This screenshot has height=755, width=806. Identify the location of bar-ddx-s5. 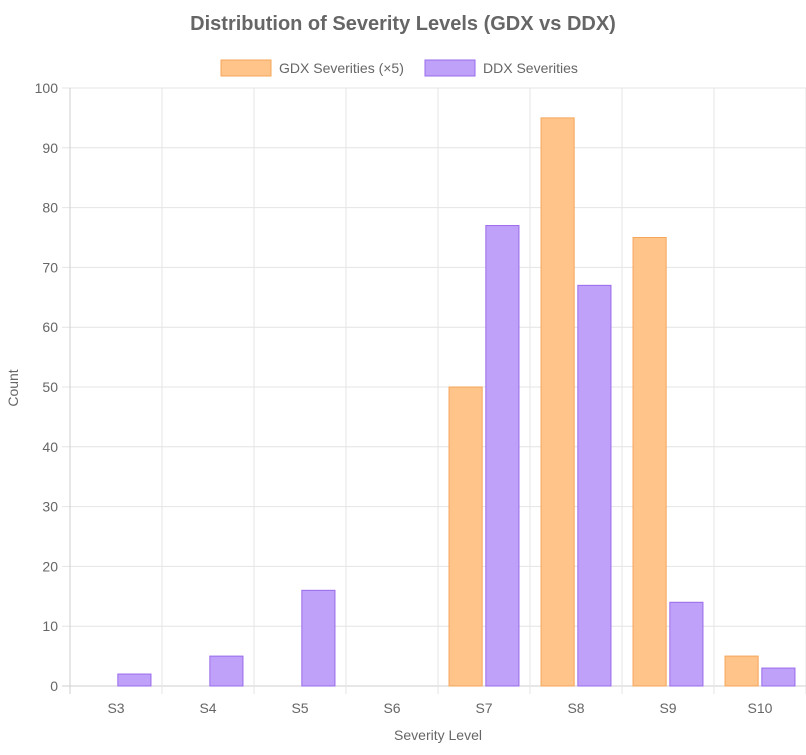
(318, 638).